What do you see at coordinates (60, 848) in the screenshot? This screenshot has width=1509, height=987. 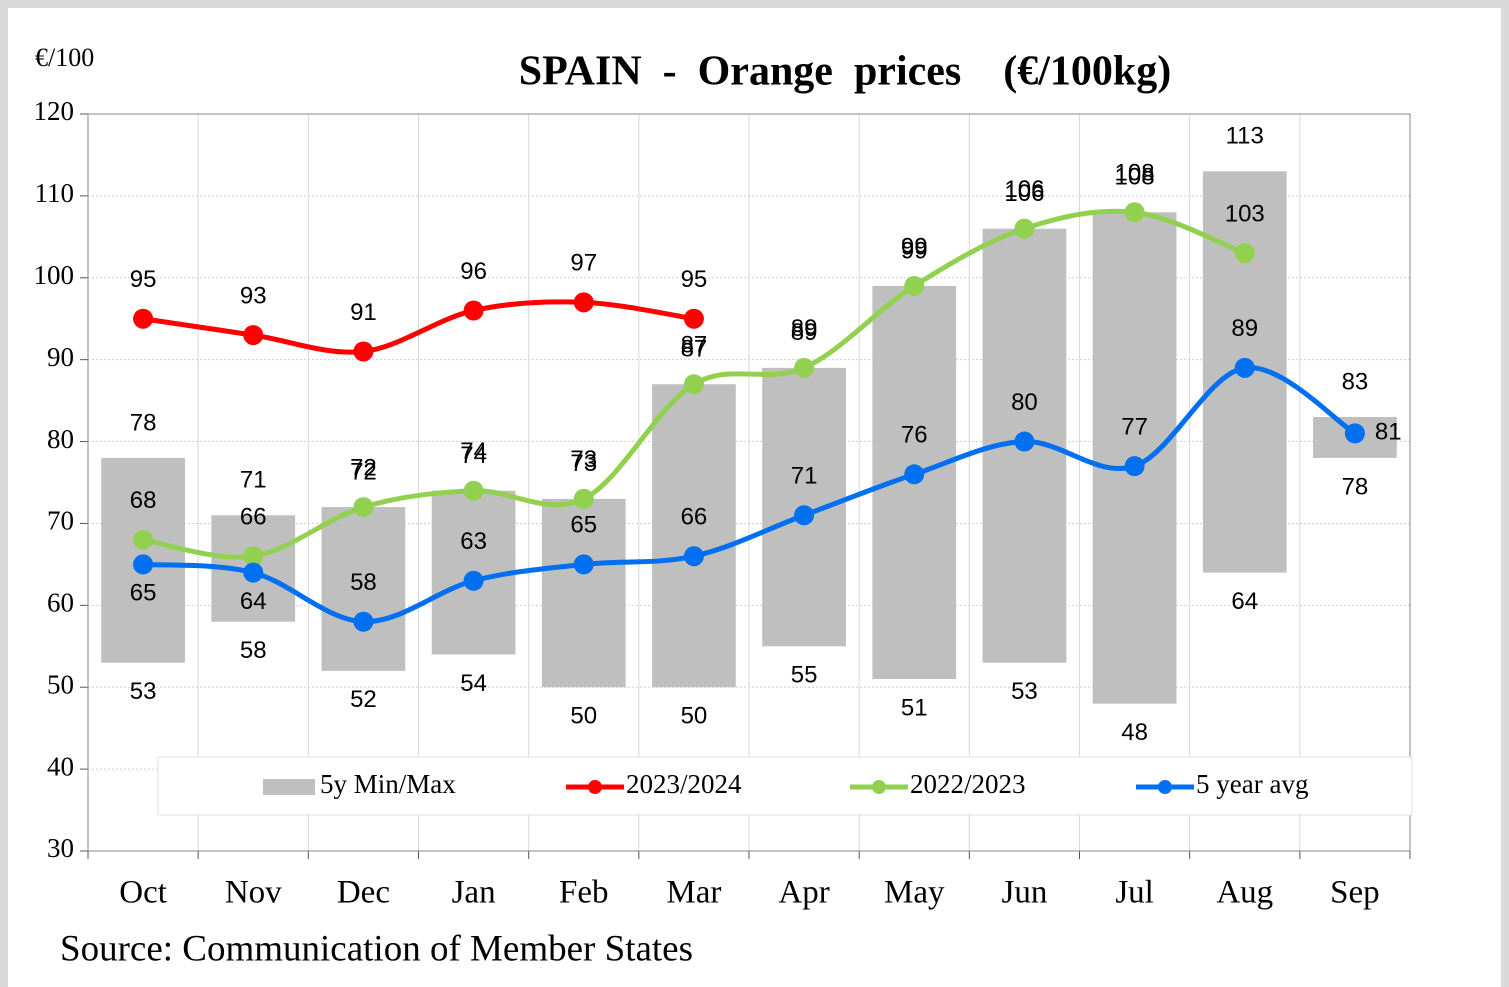 I see `y-tick-label: 30` at bounding box center [60, 848].